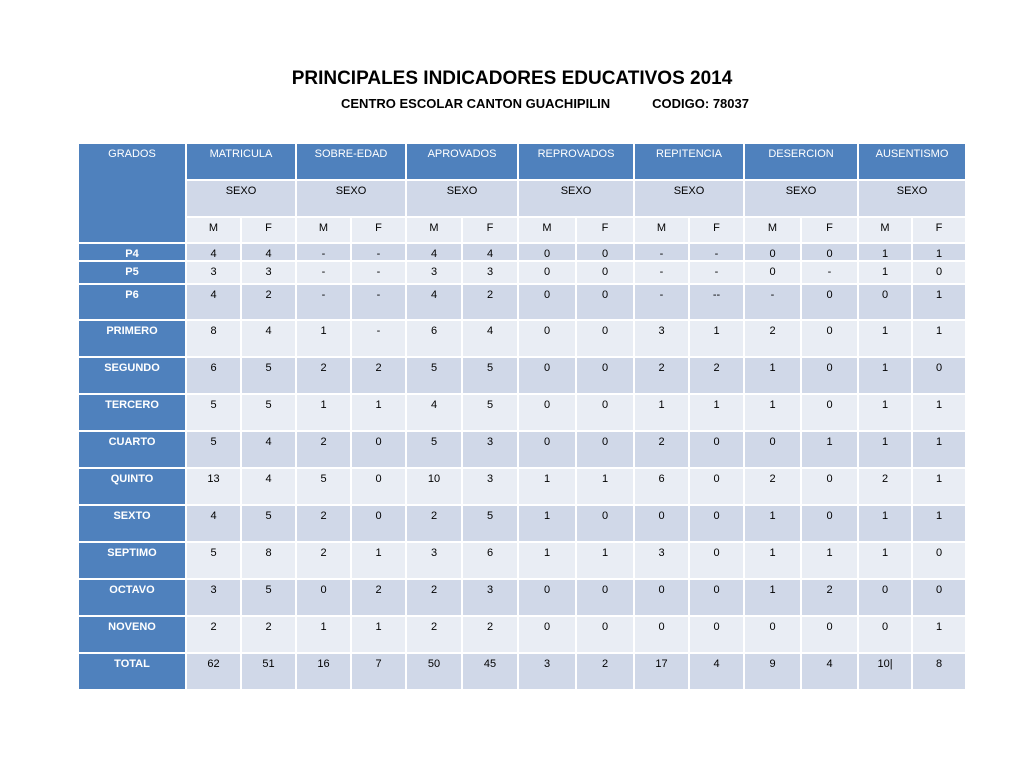  I want to click on value-cell: 17, so click(661, 671).